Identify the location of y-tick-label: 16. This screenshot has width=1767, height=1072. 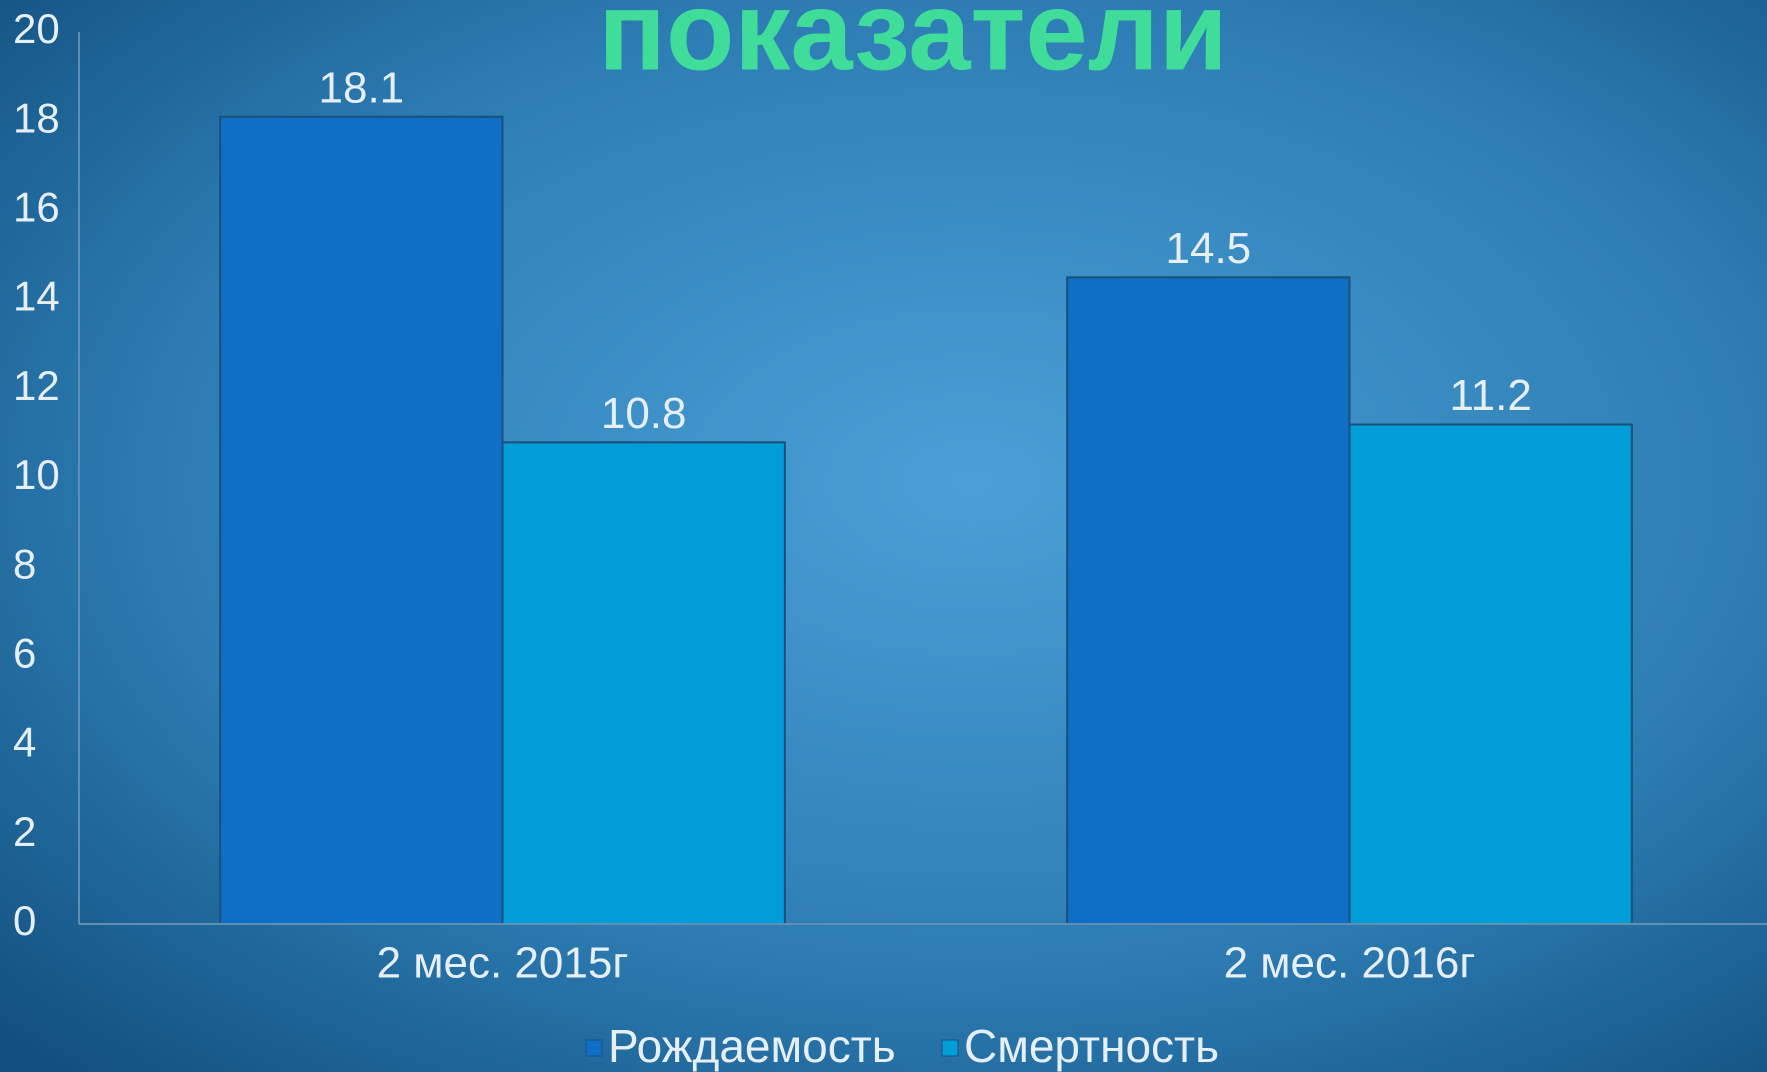
(36, 206).